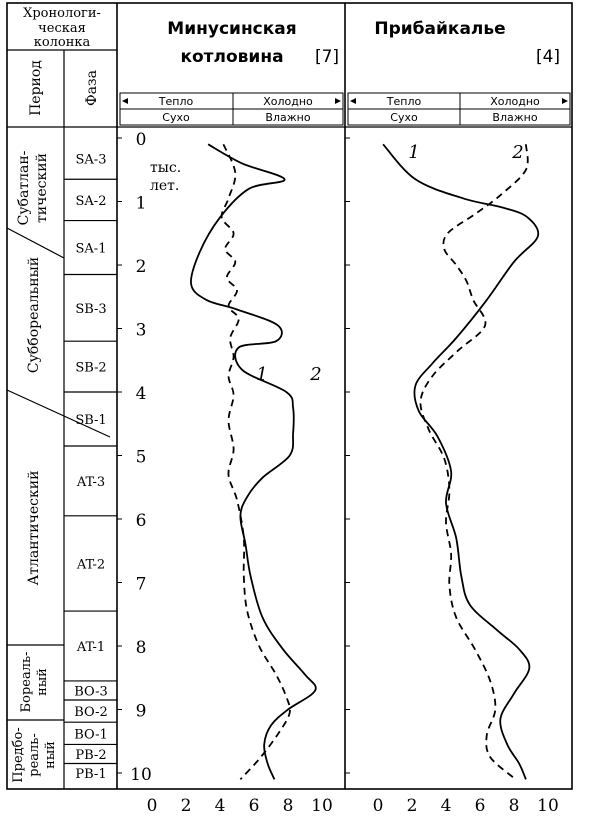 This screenshot has height=816, width=591. What do you see at coordinates (34, 315) in the screenshot?
I see `period-subboreal: Суббореальный` at bounding box center [34, 315].